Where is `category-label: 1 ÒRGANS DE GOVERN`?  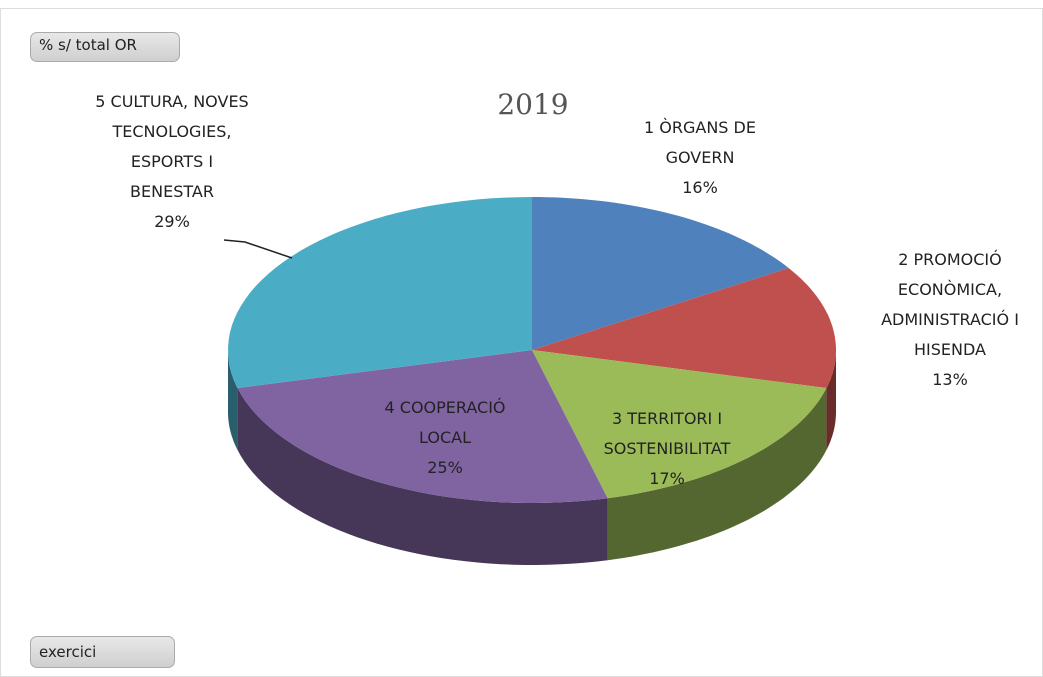 category-label: 1 ÒRGANS DE GOVERN is located at coordinates (700, 142).